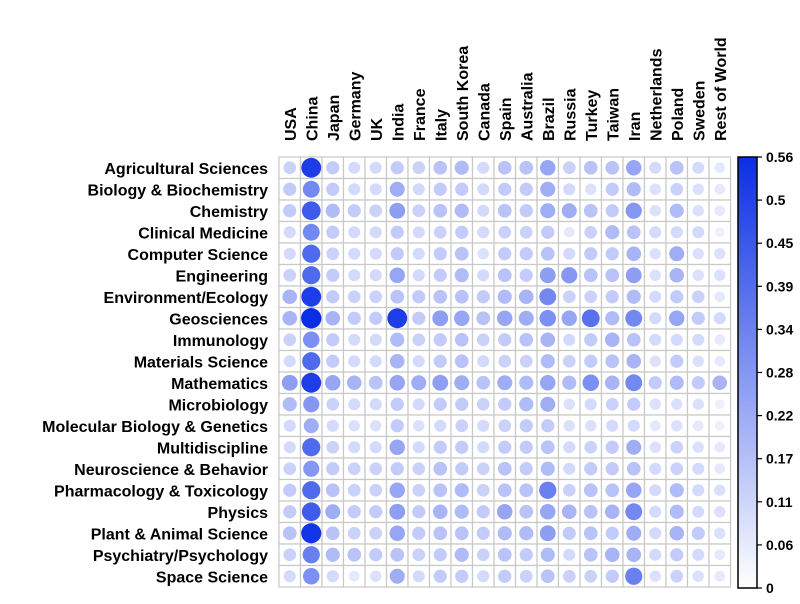  Describe the element at coordinates (420, 114) in the screenshot. I see `column-label: France` at that location.